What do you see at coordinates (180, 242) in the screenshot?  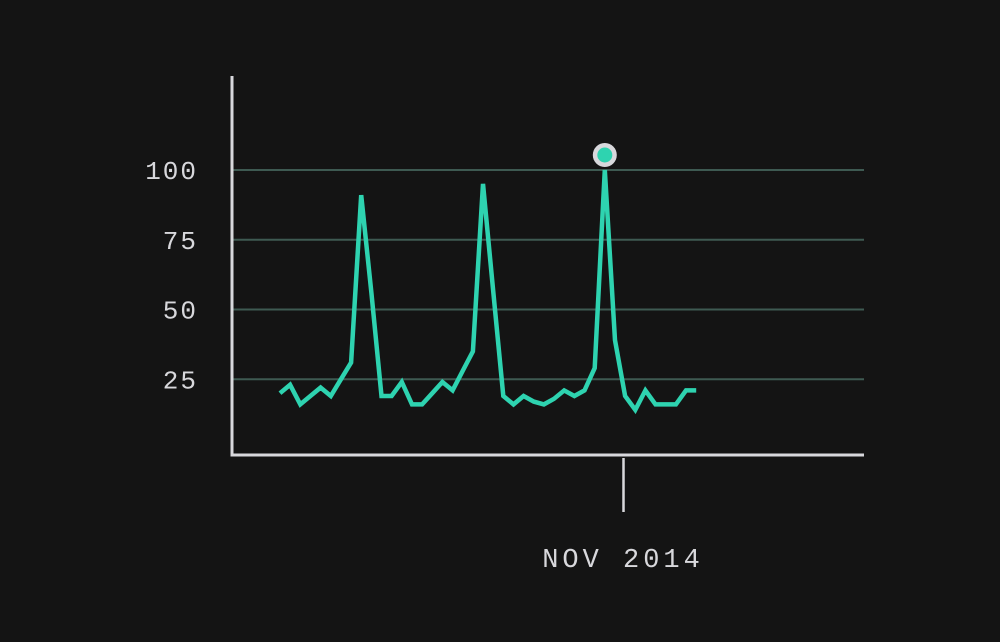 I see `y-tick-label-75: 75` at bounding box center [180, 242].